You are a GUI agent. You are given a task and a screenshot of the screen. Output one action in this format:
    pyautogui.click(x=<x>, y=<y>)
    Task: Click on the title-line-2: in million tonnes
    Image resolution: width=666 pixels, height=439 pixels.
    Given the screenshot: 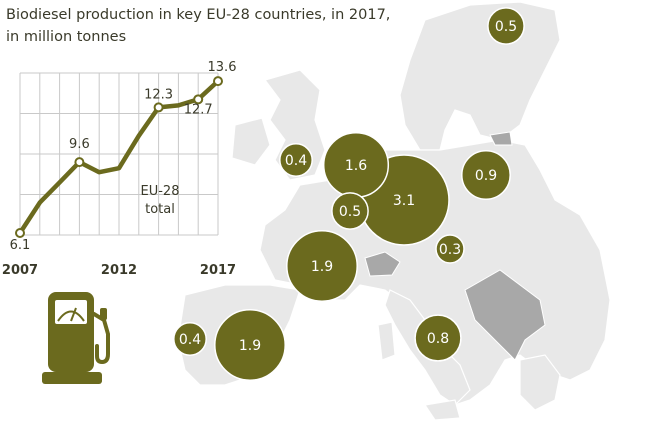 What is the action you would take?
    pyautogui.click(x=66, y=37)
    